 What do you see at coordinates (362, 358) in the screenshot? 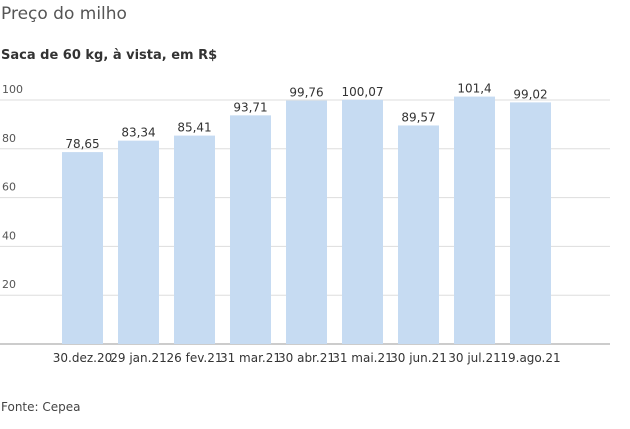
I see `x-tick-label: 31 mai.21` at bounding box center [362, 358].